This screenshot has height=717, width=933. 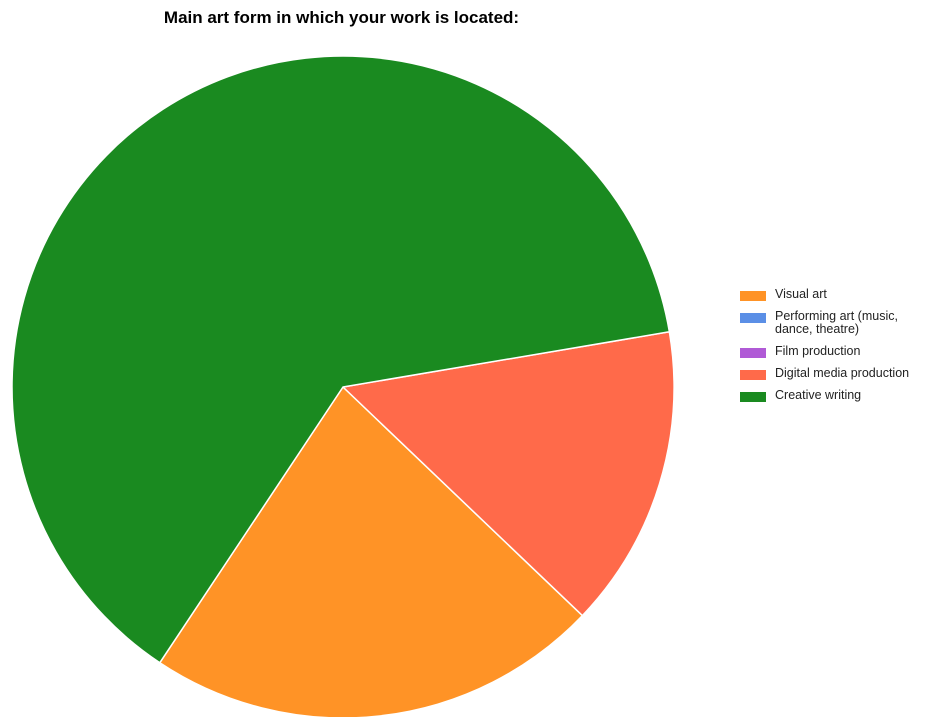 I want to click on legend-label: Visual art, so click(x=801, y=294).